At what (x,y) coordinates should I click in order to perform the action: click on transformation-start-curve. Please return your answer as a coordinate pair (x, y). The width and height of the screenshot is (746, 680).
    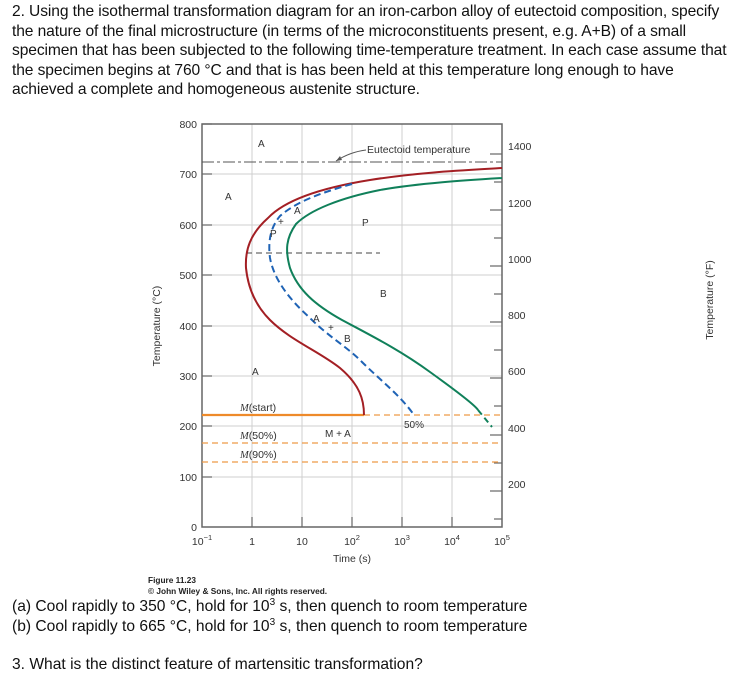
    Looking at the image, I should click on (373, 291).